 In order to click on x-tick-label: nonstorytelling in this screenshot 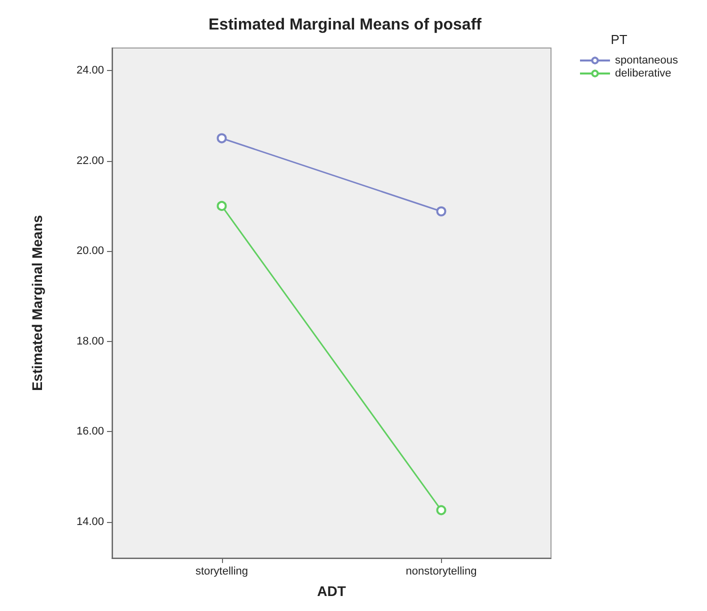, I will do `click(441, 572)`.